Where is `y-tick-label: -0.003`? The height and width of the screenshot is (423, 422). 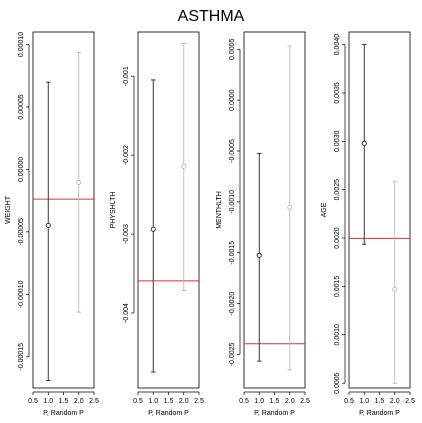 y-tick-label: -0.003 is located at coordinates (126, 234).